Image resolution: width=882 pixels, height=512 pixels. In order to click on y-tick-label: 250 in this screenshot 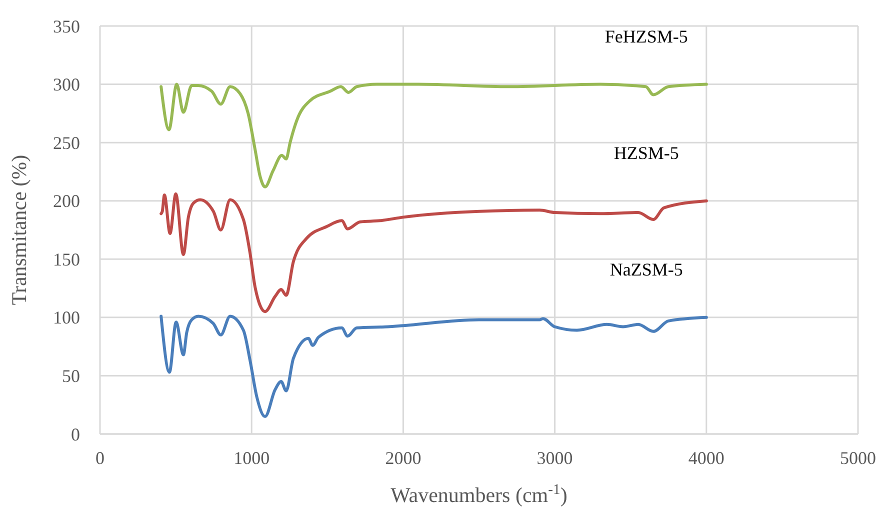, I will do `click(66, 142)`.